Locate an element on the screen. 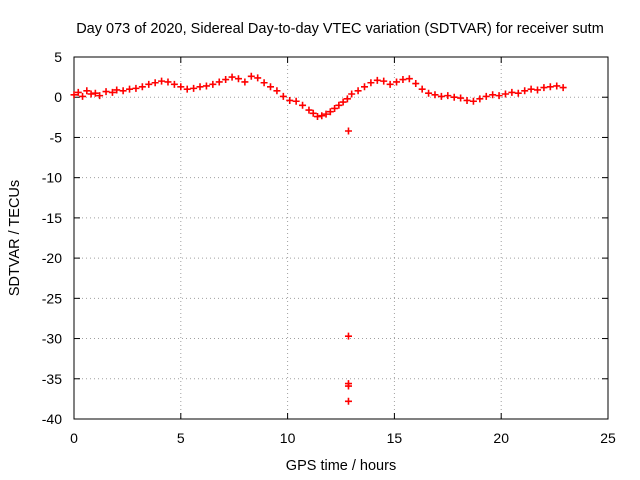 This screenshot has width=640, height=480. y-tick-label: -25 is located at coordinates (52, 298).